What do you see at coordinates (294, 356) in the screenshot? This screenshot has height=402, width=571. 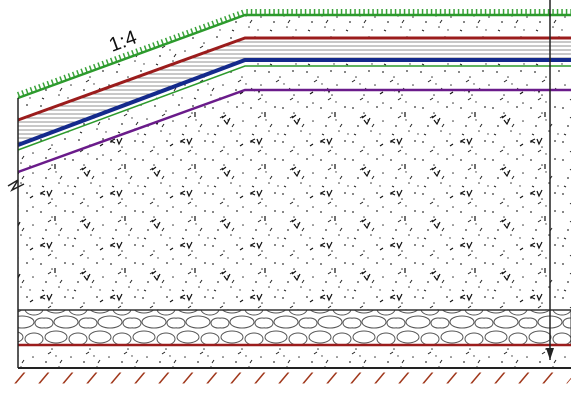 I see `sand-layer` at bounding box center [294, 356].